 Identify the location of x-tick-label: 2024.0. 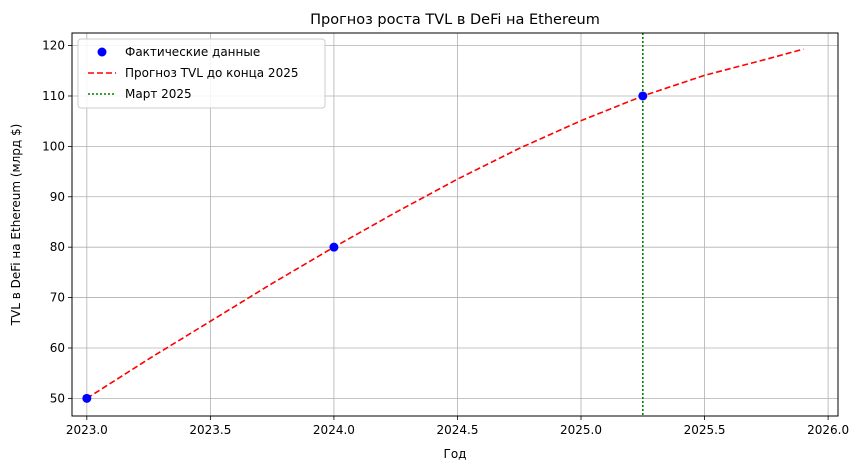
(334, 430).